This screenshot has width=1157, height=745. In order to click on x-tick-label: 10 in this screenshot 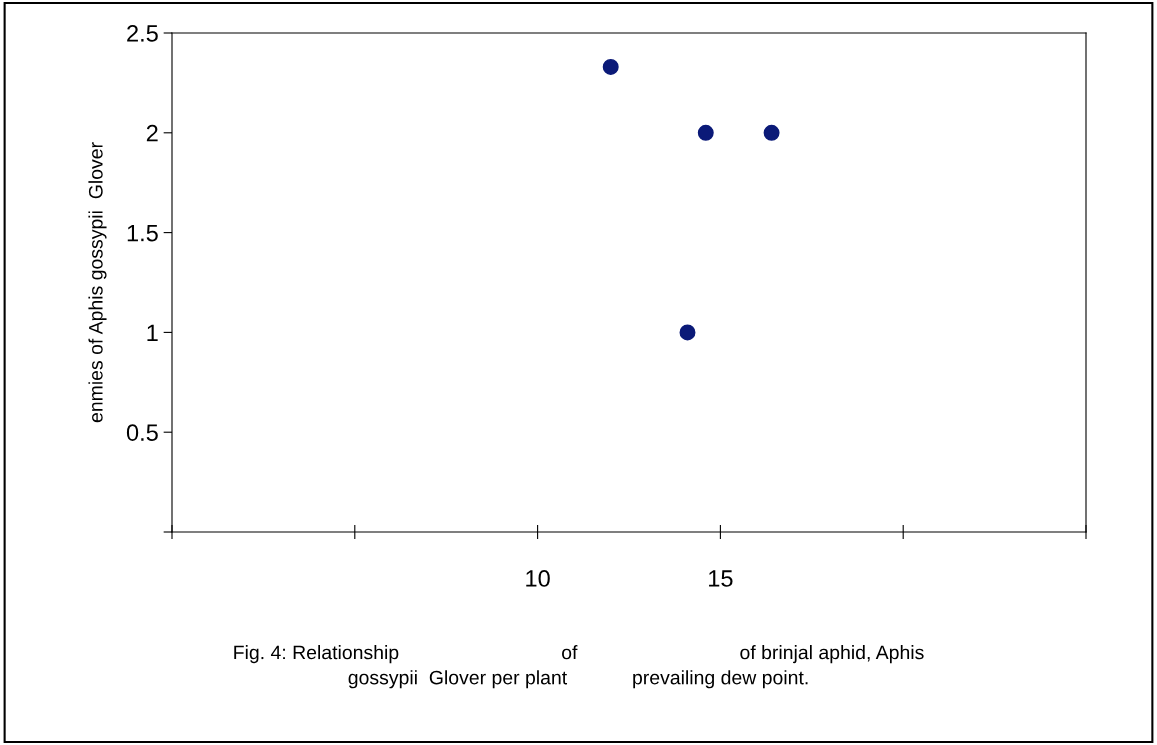, I will do `click(538, 578)`.